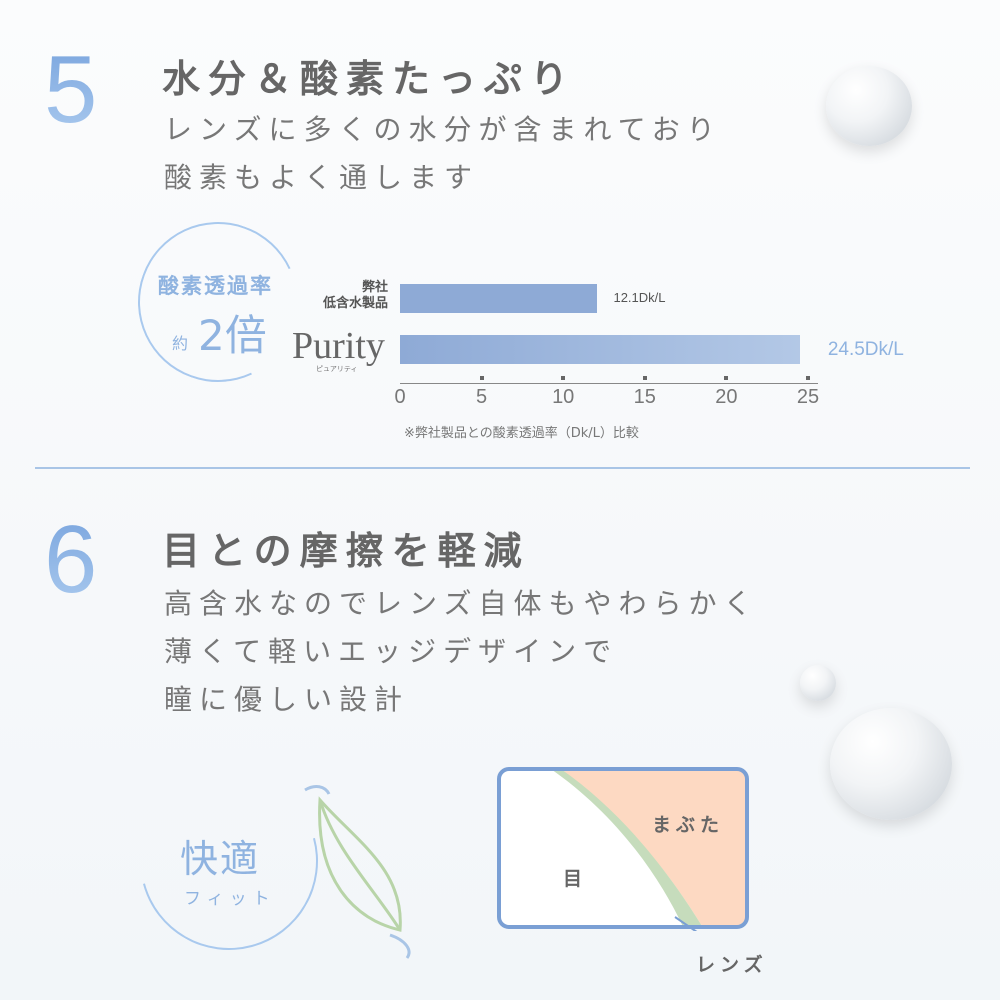  What do you see at coordinates (639, 297) in the screenshot?
I see `data-label: 12.1Dk/L` at bounding box center [639, 297].